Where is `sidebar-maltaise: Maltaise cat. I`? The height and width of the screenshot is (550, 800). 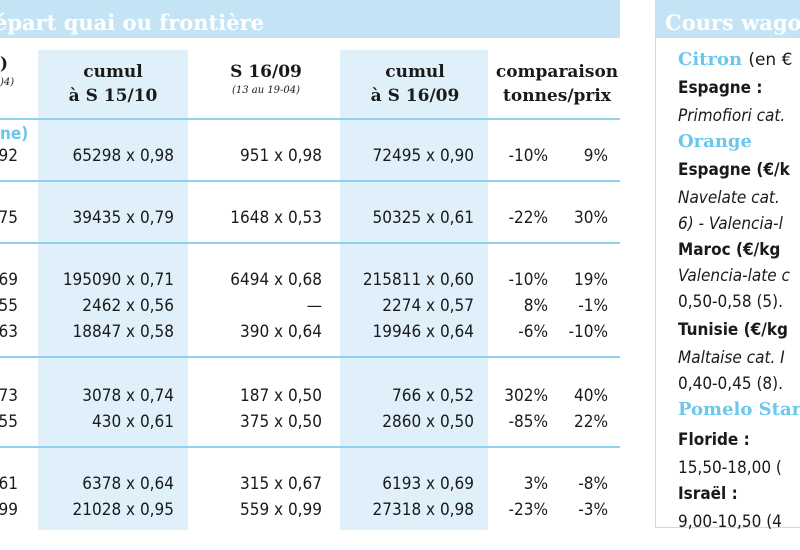
sidebar-maltaise: Maltaise cat. I is located at coordinates (731, 358).